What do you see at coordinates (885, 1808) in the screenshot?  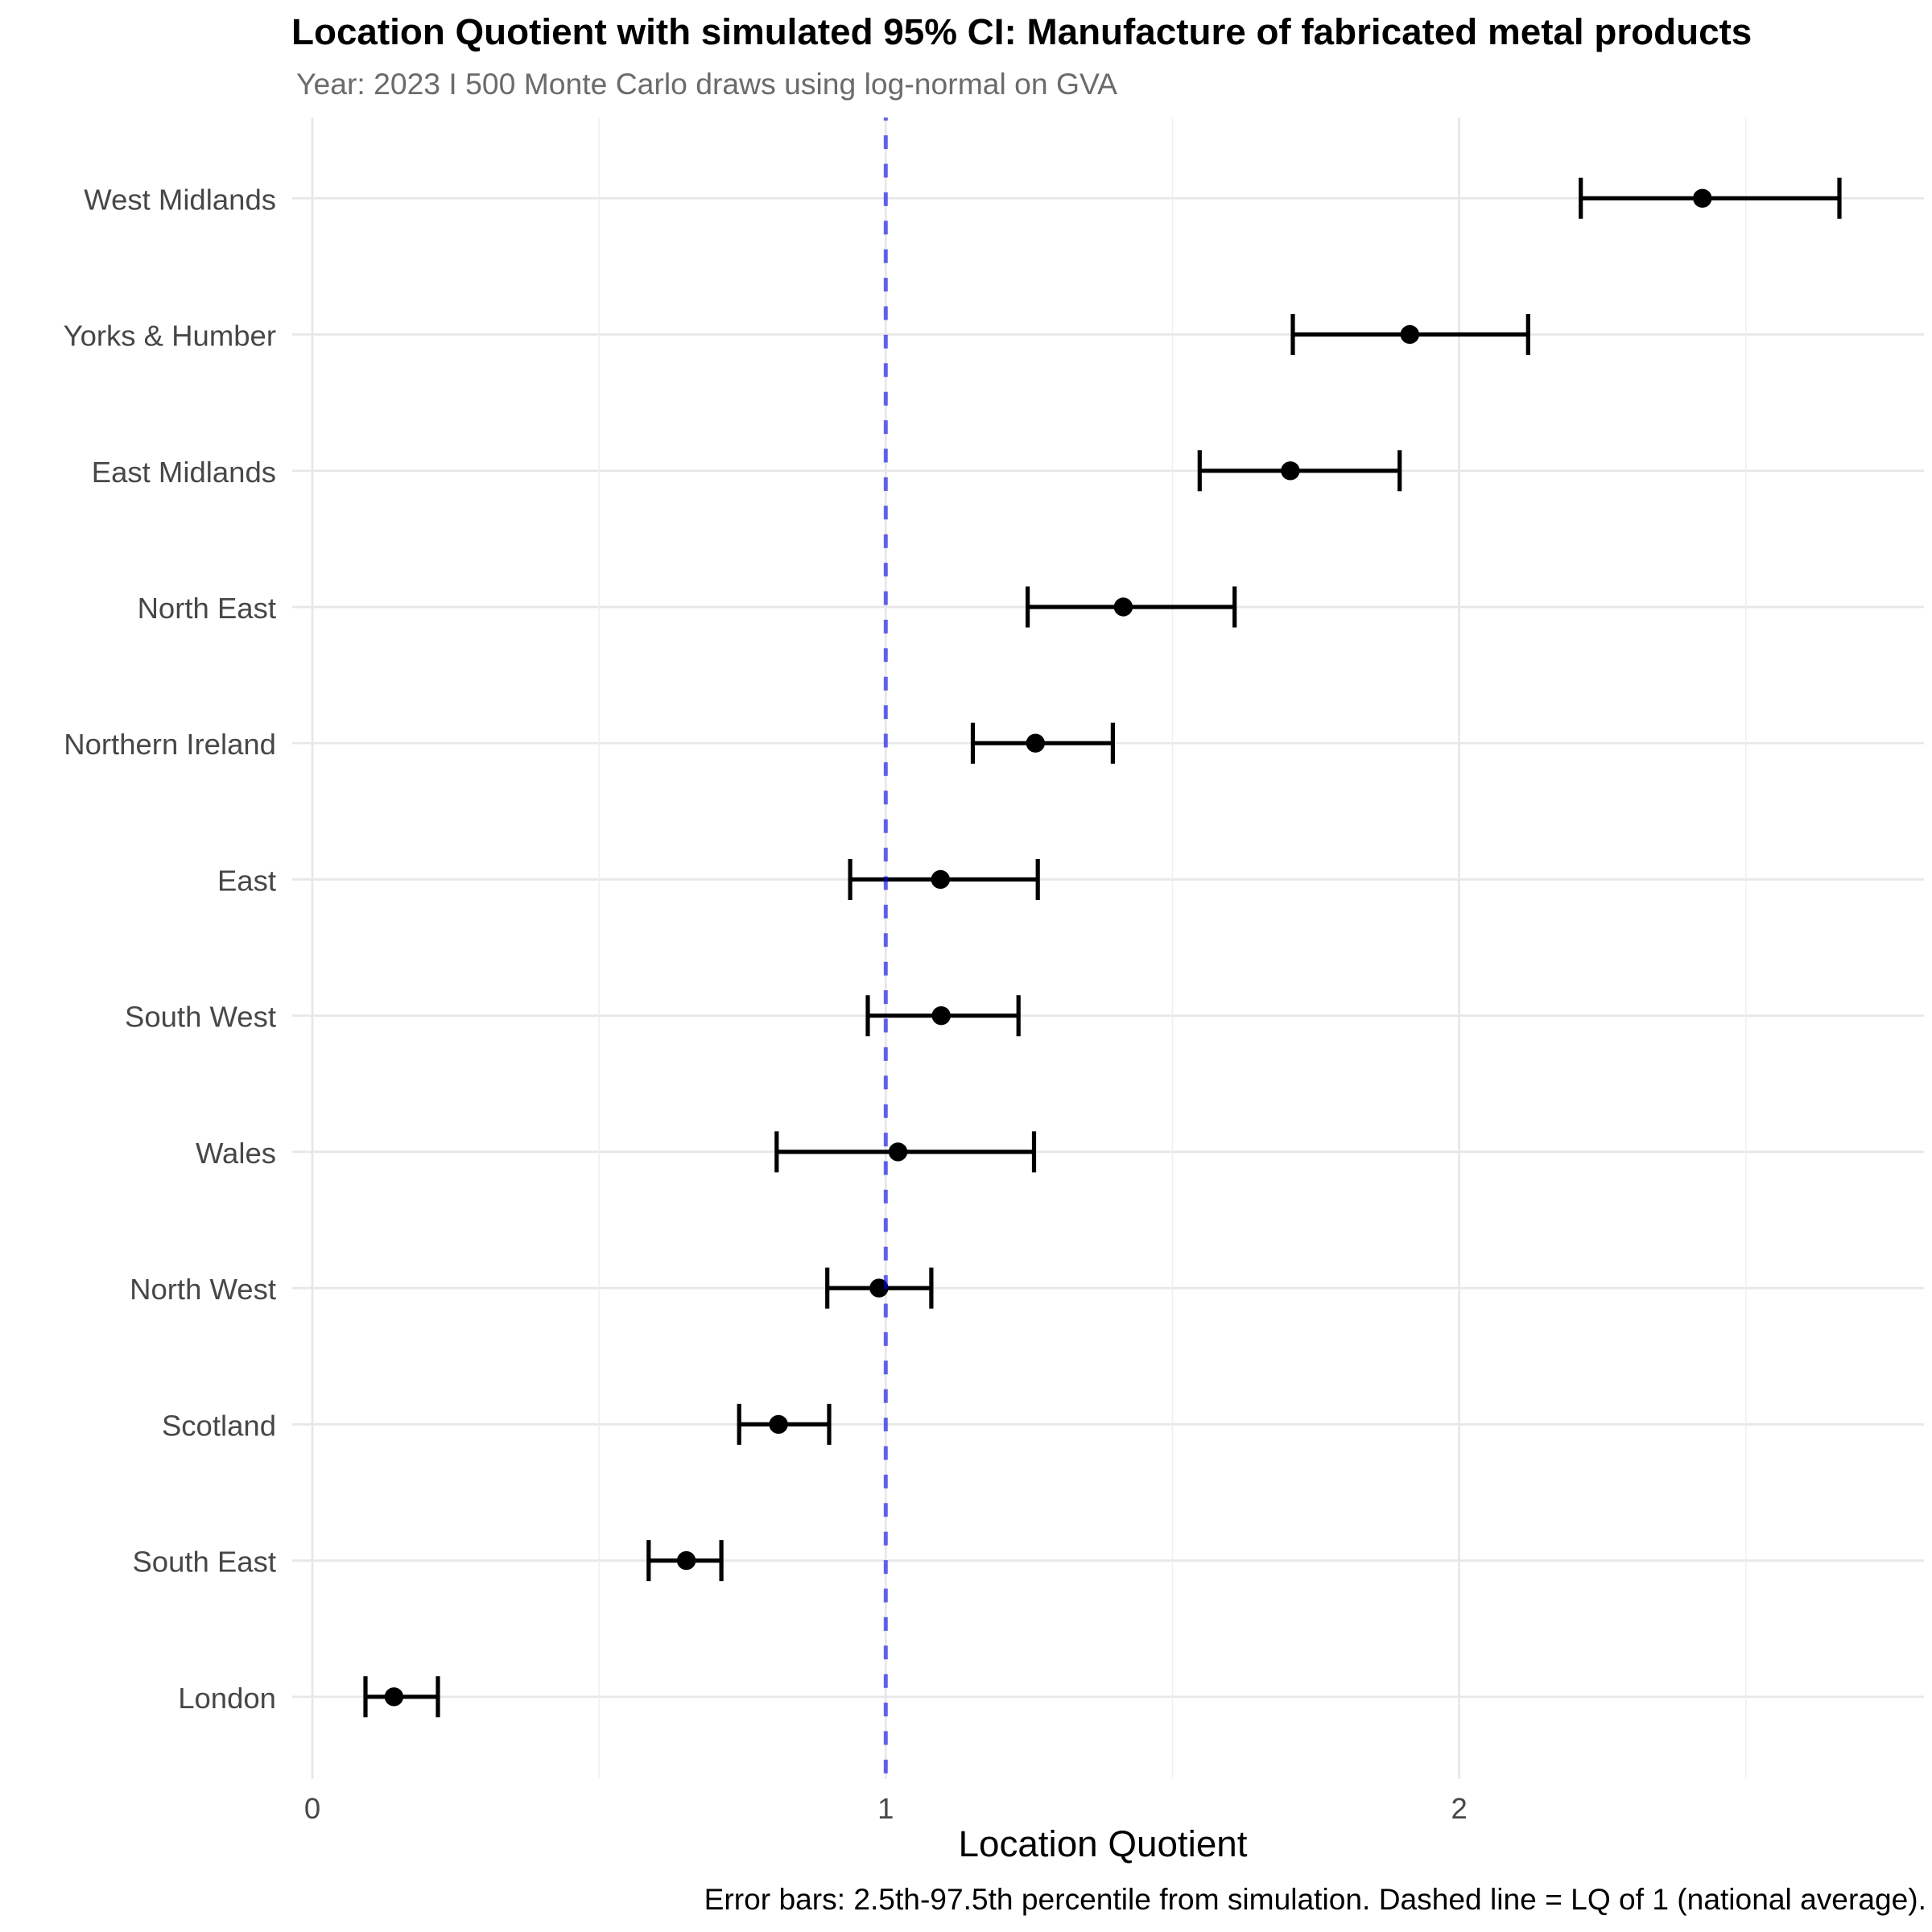 I see `svg-text: 1` at bounding box center [885, 1808].